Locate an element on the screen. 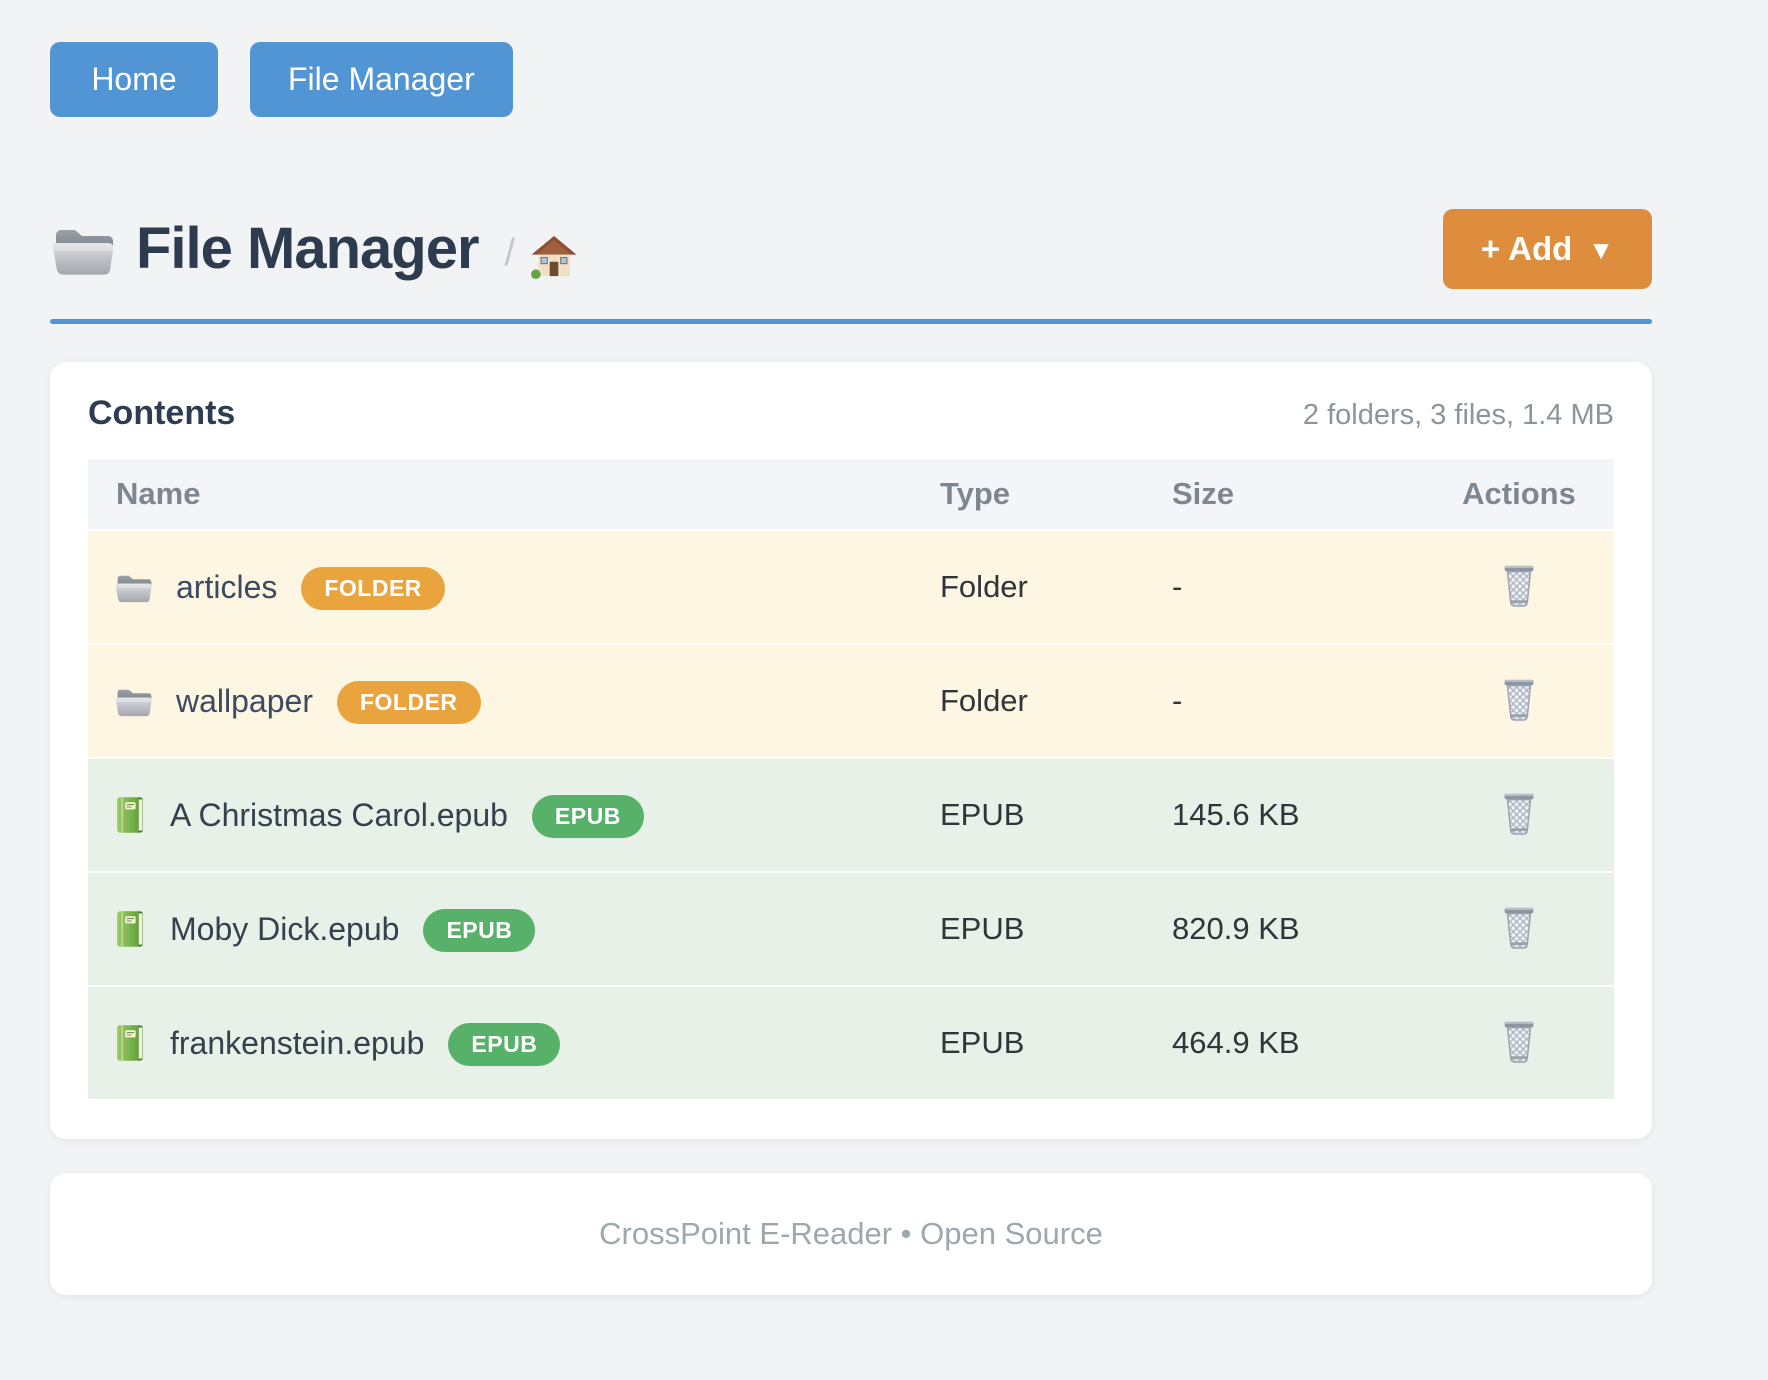 The image size is (1768, 1380). page-title: File Manager is located at coordinates (308, 248).